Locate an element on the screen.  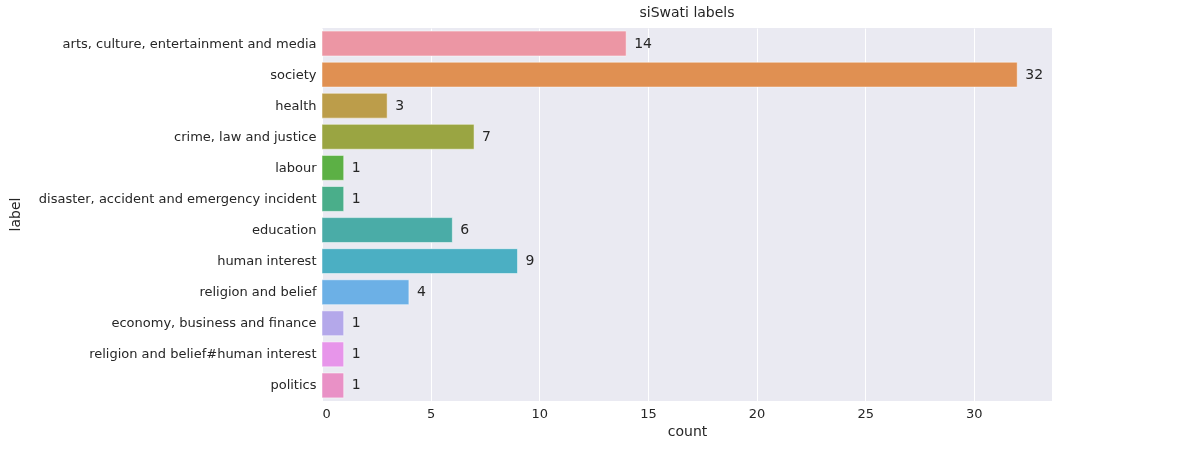
y-tick-label: religion and belief is located at coordinates (258, 292).